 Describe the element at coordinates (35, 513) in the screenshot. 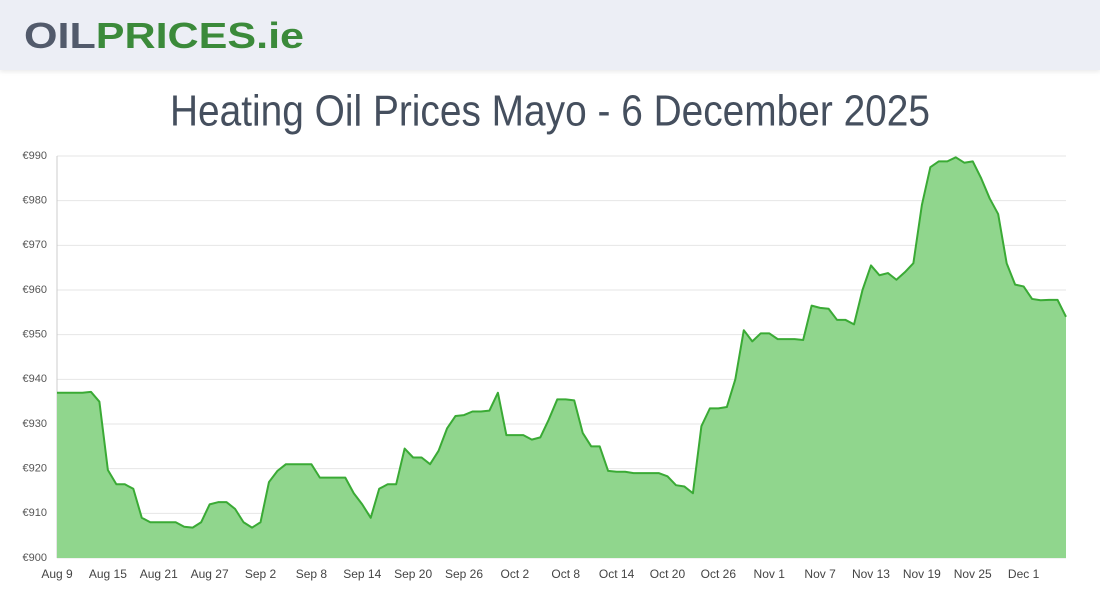

I see `y-tick-label: €910` at that location.